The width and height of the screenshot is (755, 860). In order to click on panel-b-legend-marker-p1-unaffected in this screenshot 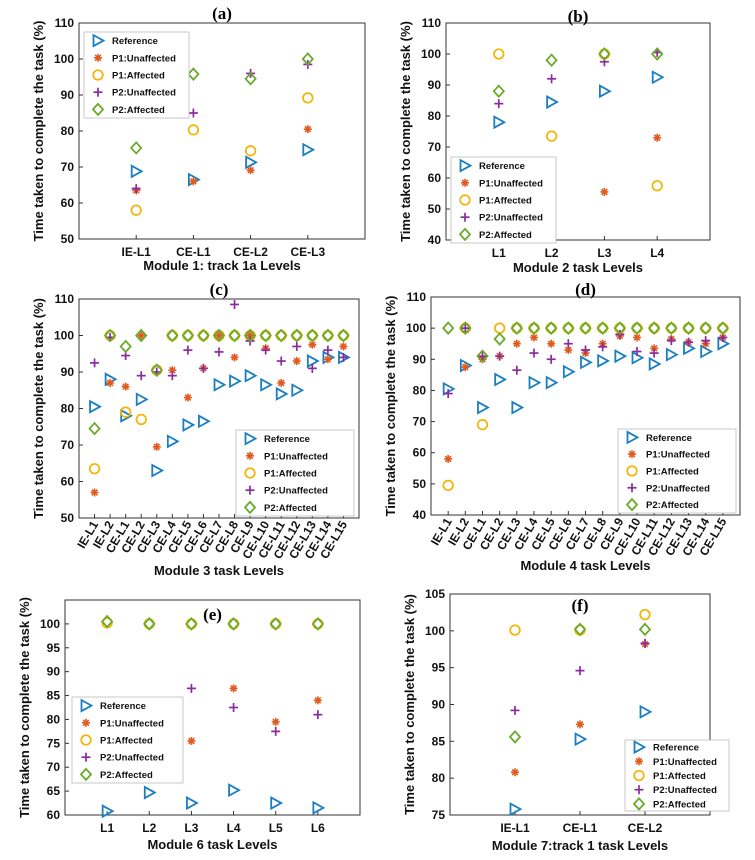, I will do `click(465, 182)`.